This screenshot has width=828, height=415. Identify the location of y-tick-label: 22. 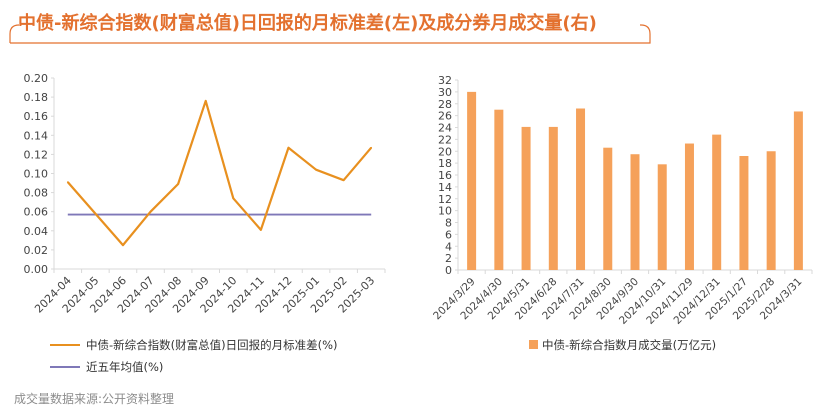
(445, 139).